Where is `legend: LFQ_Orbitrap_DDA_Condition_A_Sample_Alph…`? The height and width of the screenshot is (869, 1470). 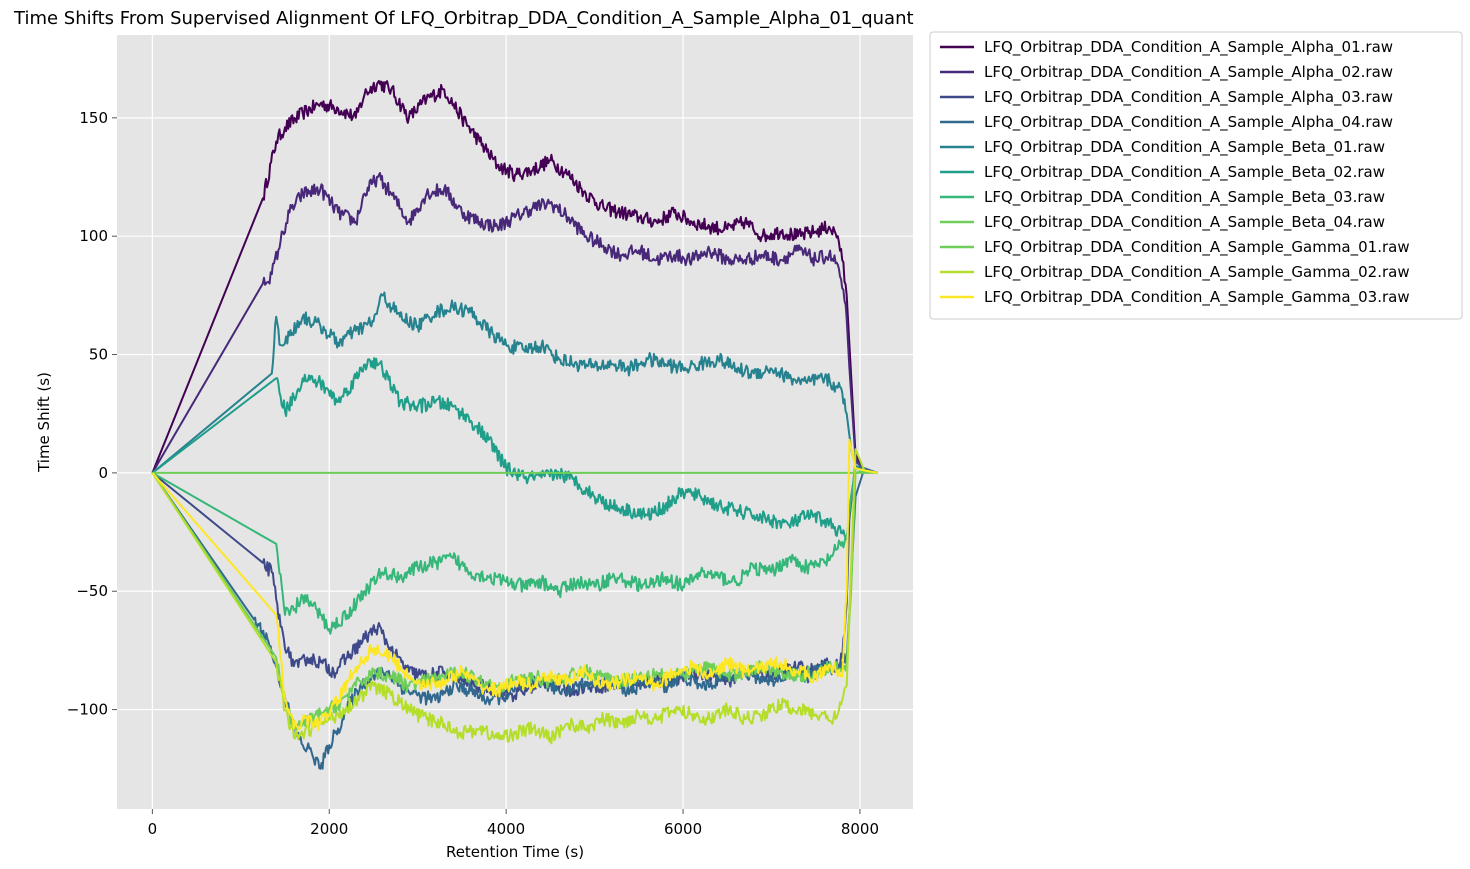
legend: LFQ_Orbitrap_DDA_Condition_A_Sample_Alph… is located at coordinates (1196, 175).